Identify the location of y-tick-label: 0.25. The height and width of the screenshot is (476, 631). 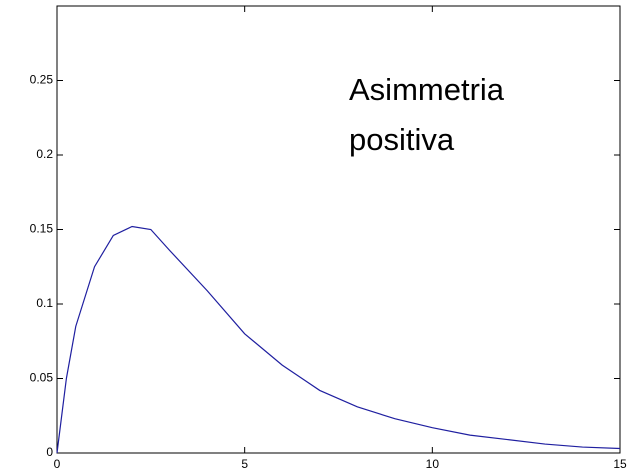
(42, 80).